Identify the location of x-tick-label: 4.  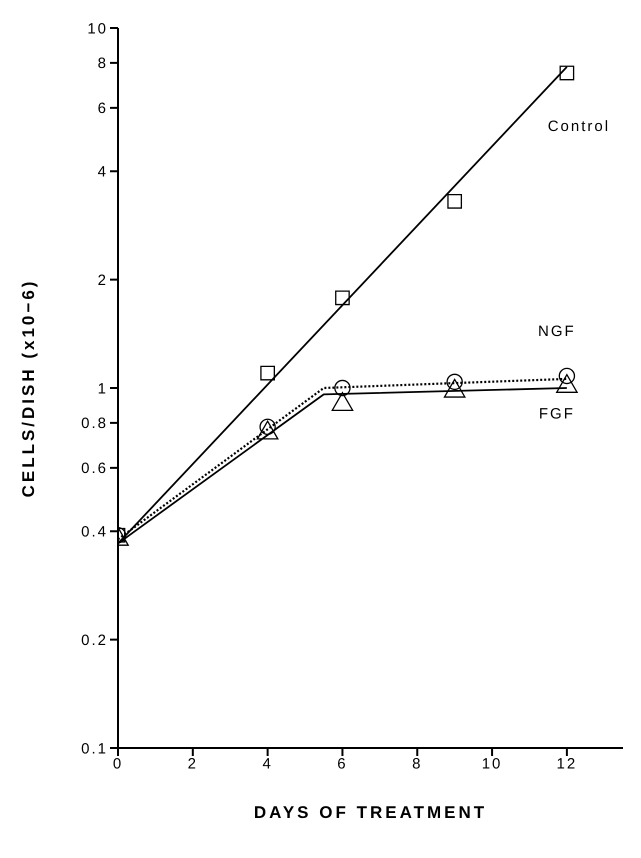
(267, 764).